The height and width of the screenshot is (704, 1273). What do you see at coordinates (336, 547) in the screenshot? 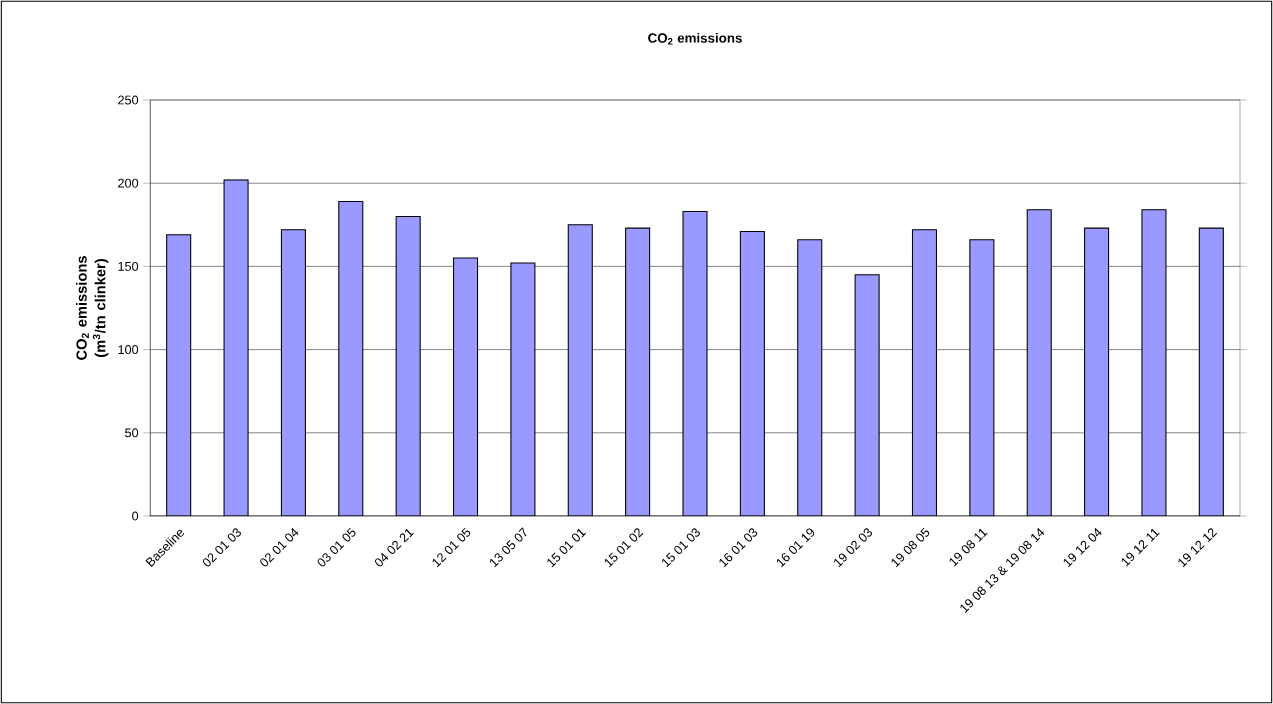
I see `x-tick-label: 03 01 05` at bounding box center [336, 547].